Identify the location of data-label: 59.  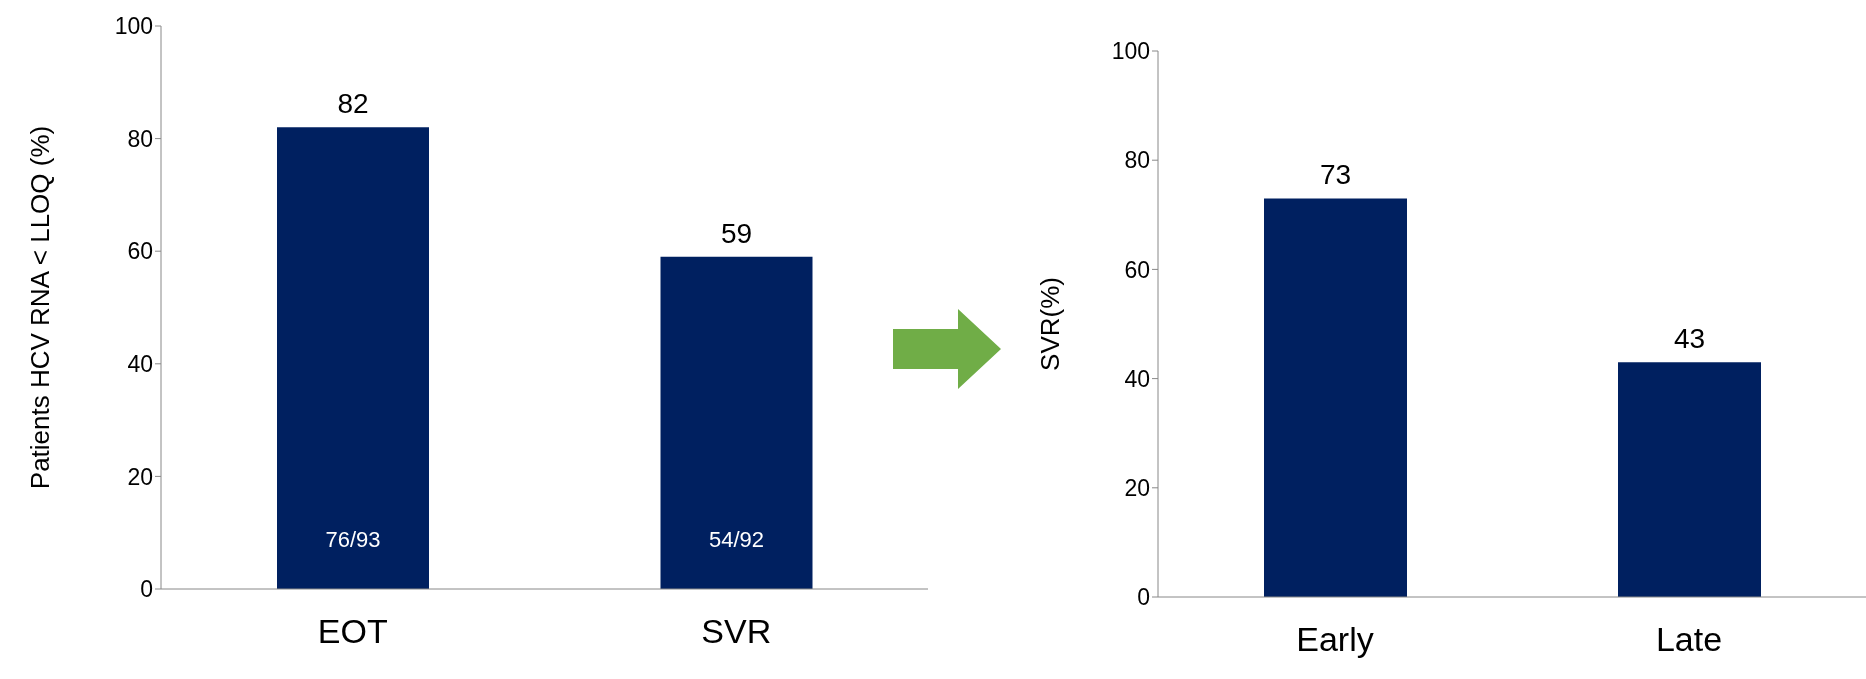
(736, 233).